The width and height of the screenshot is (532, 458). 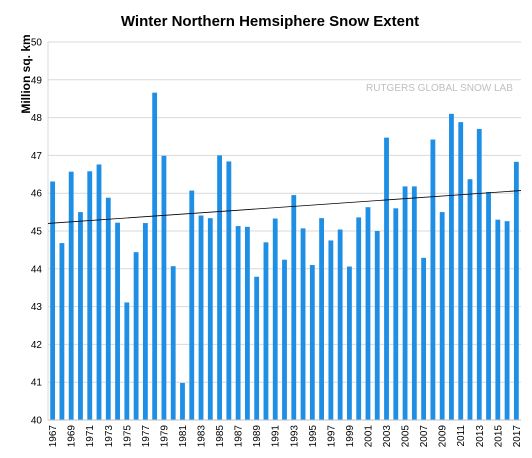 I want to click on y-axis-label: Million sq. km, so click(x=26, y=73).